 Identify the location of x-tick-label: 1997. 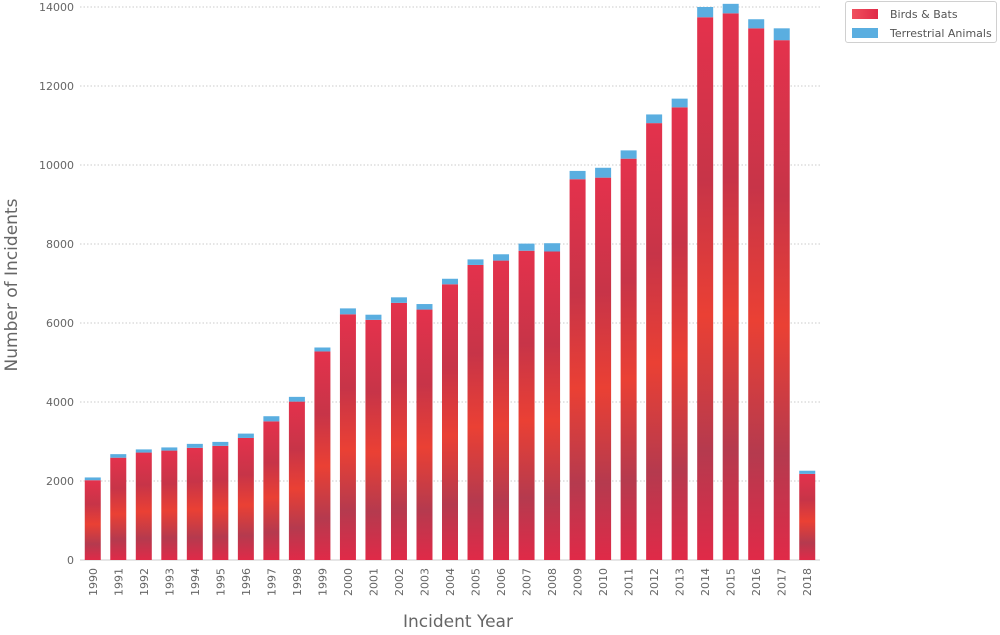
(271, 582).